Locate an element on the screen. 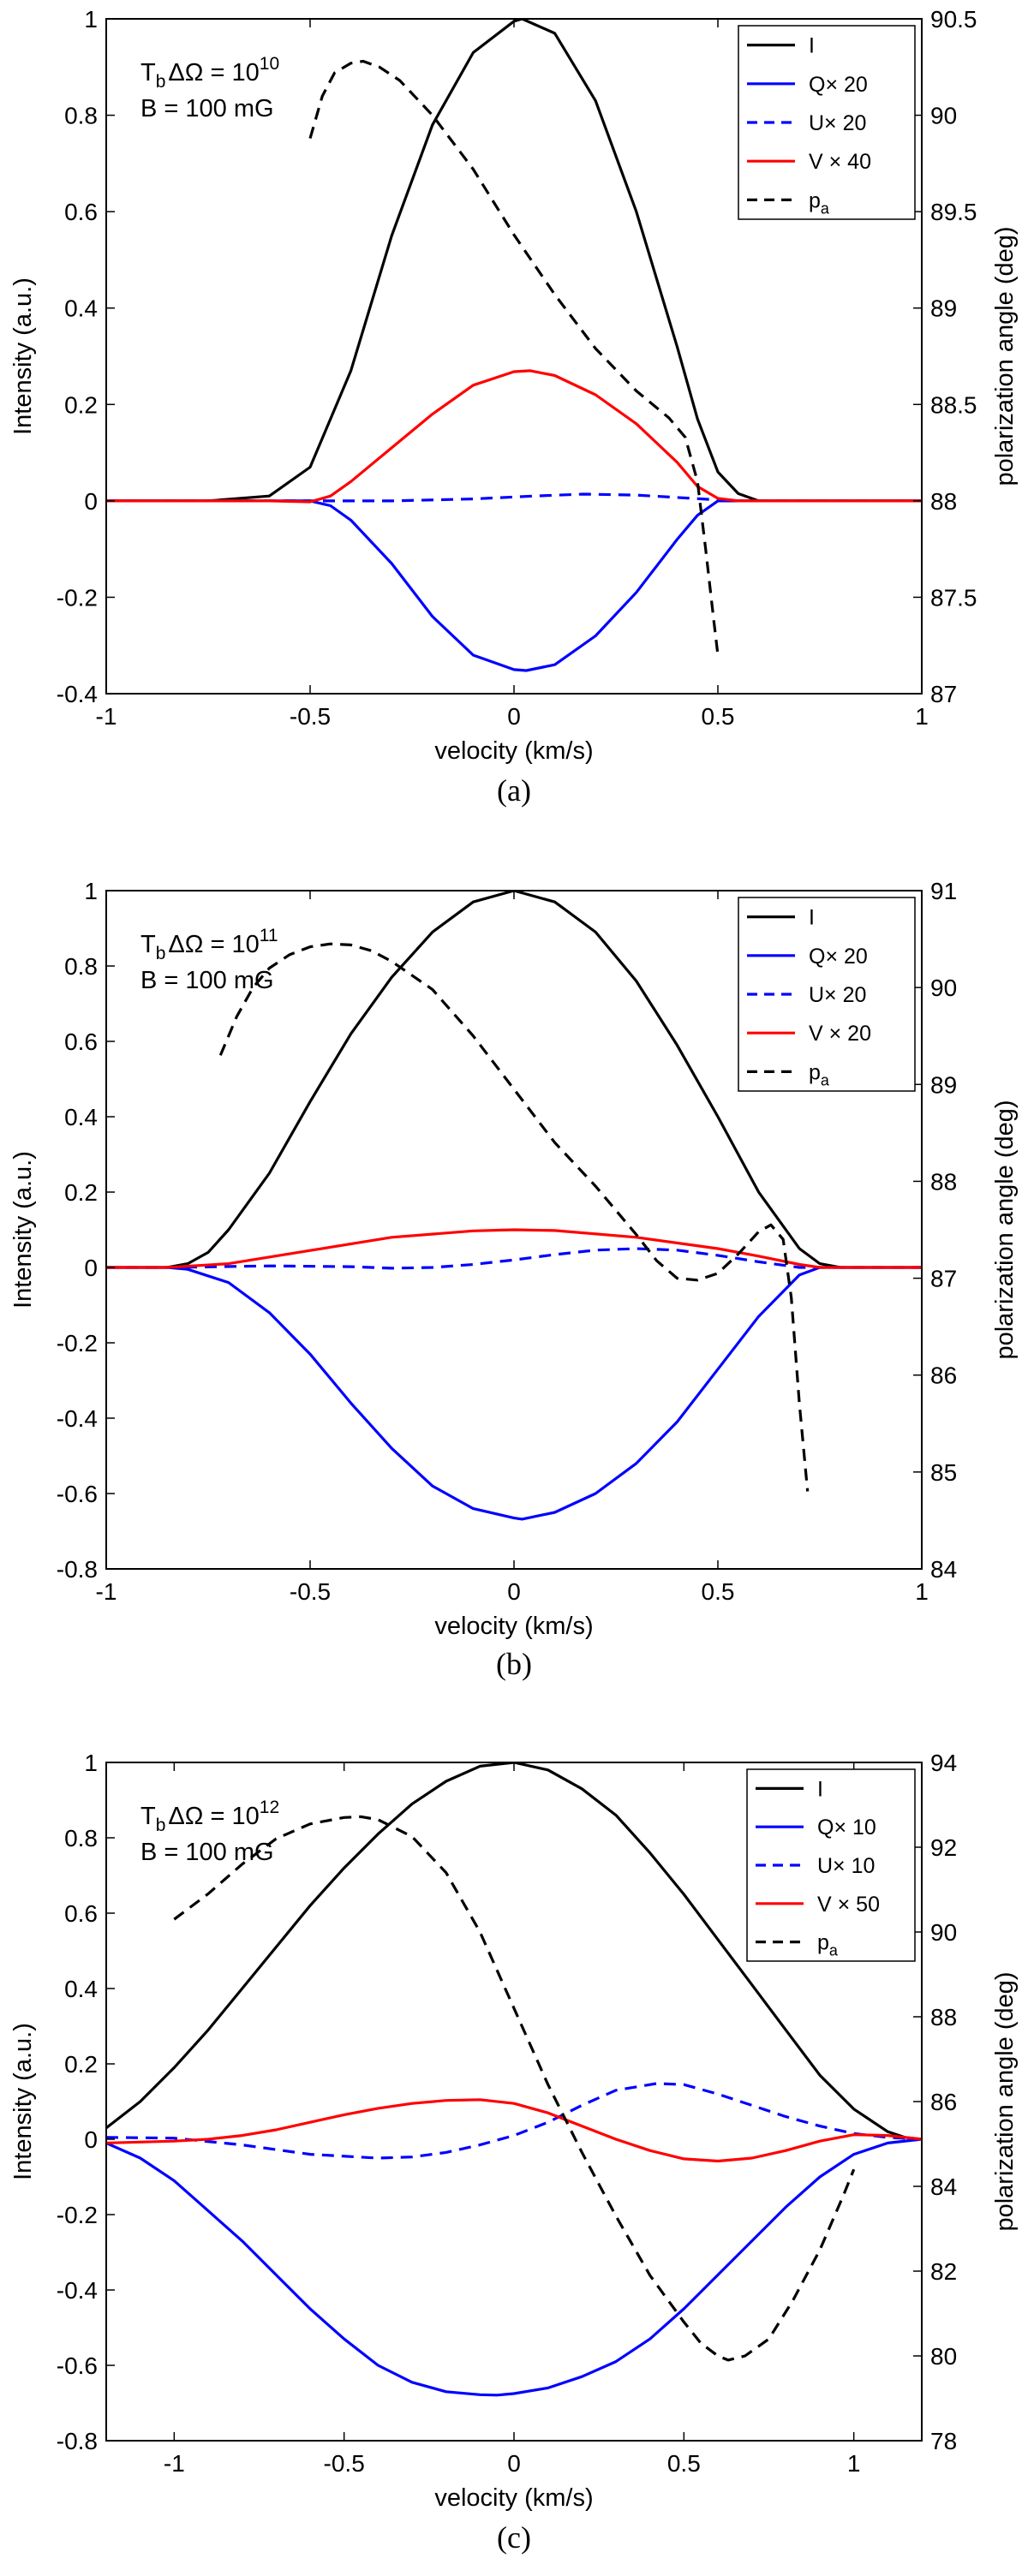 Image resolution: width=1028 pixels, height=2576 pixels. annotation-sup: 10 is located at coordinates (270, 64).